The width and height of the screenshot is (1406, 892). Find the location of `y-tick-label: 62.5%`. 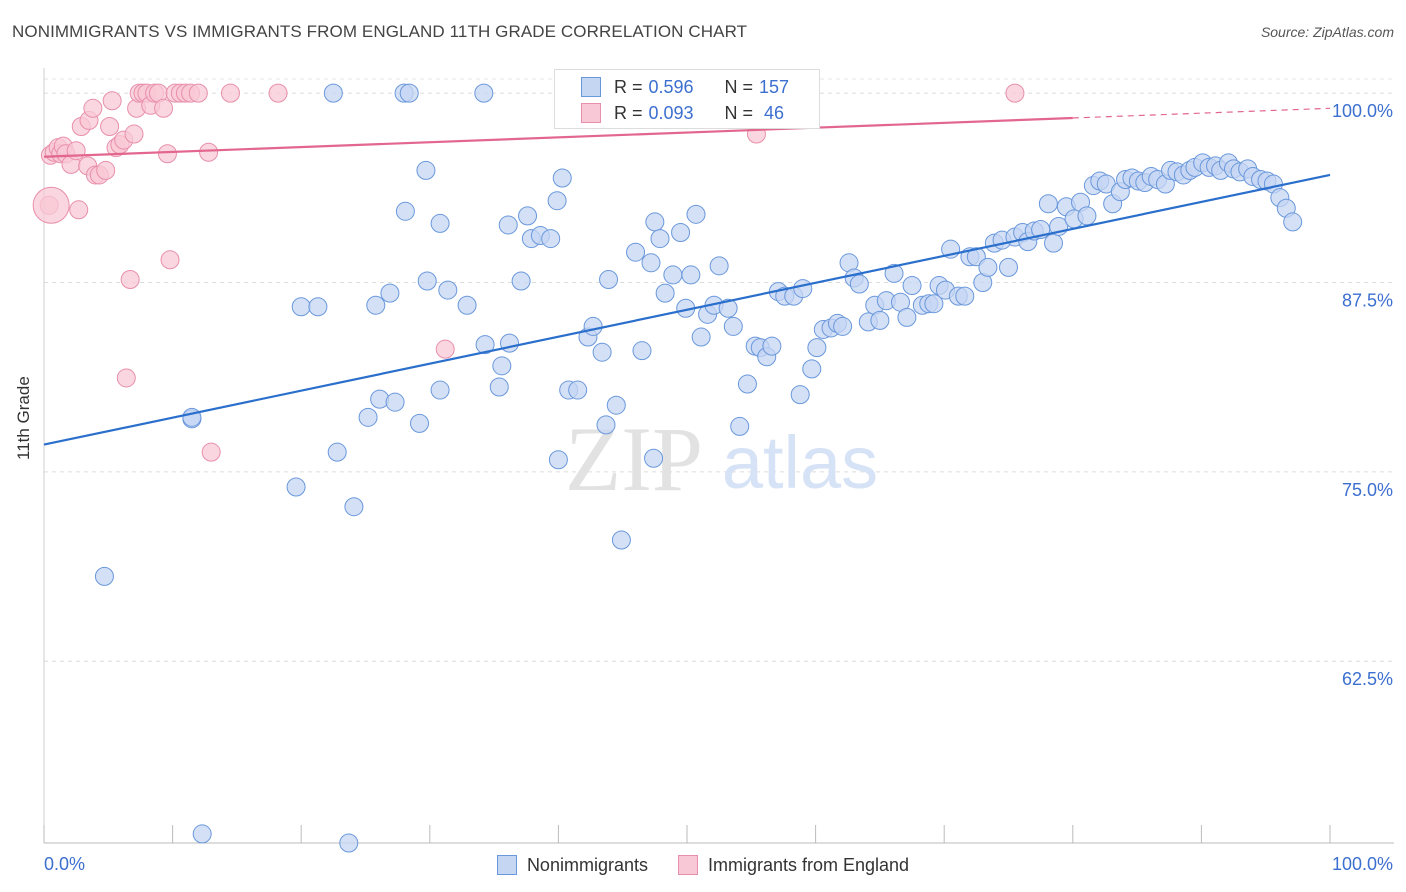

y-tick-label: 62.5% is located at coordinates (1367, 679).